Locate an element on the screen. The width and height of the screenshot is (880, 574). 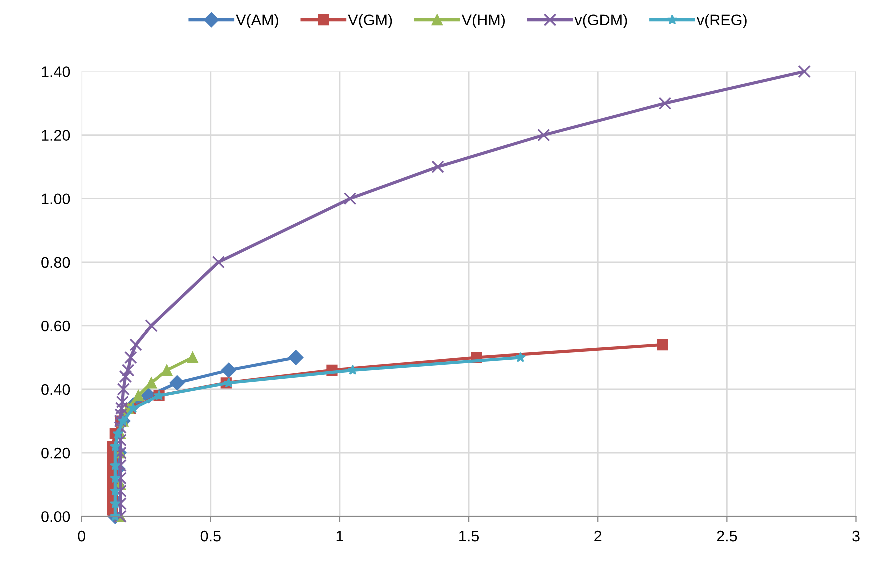
y-tick-label: 0.20 is located at coordinates (56, 453).